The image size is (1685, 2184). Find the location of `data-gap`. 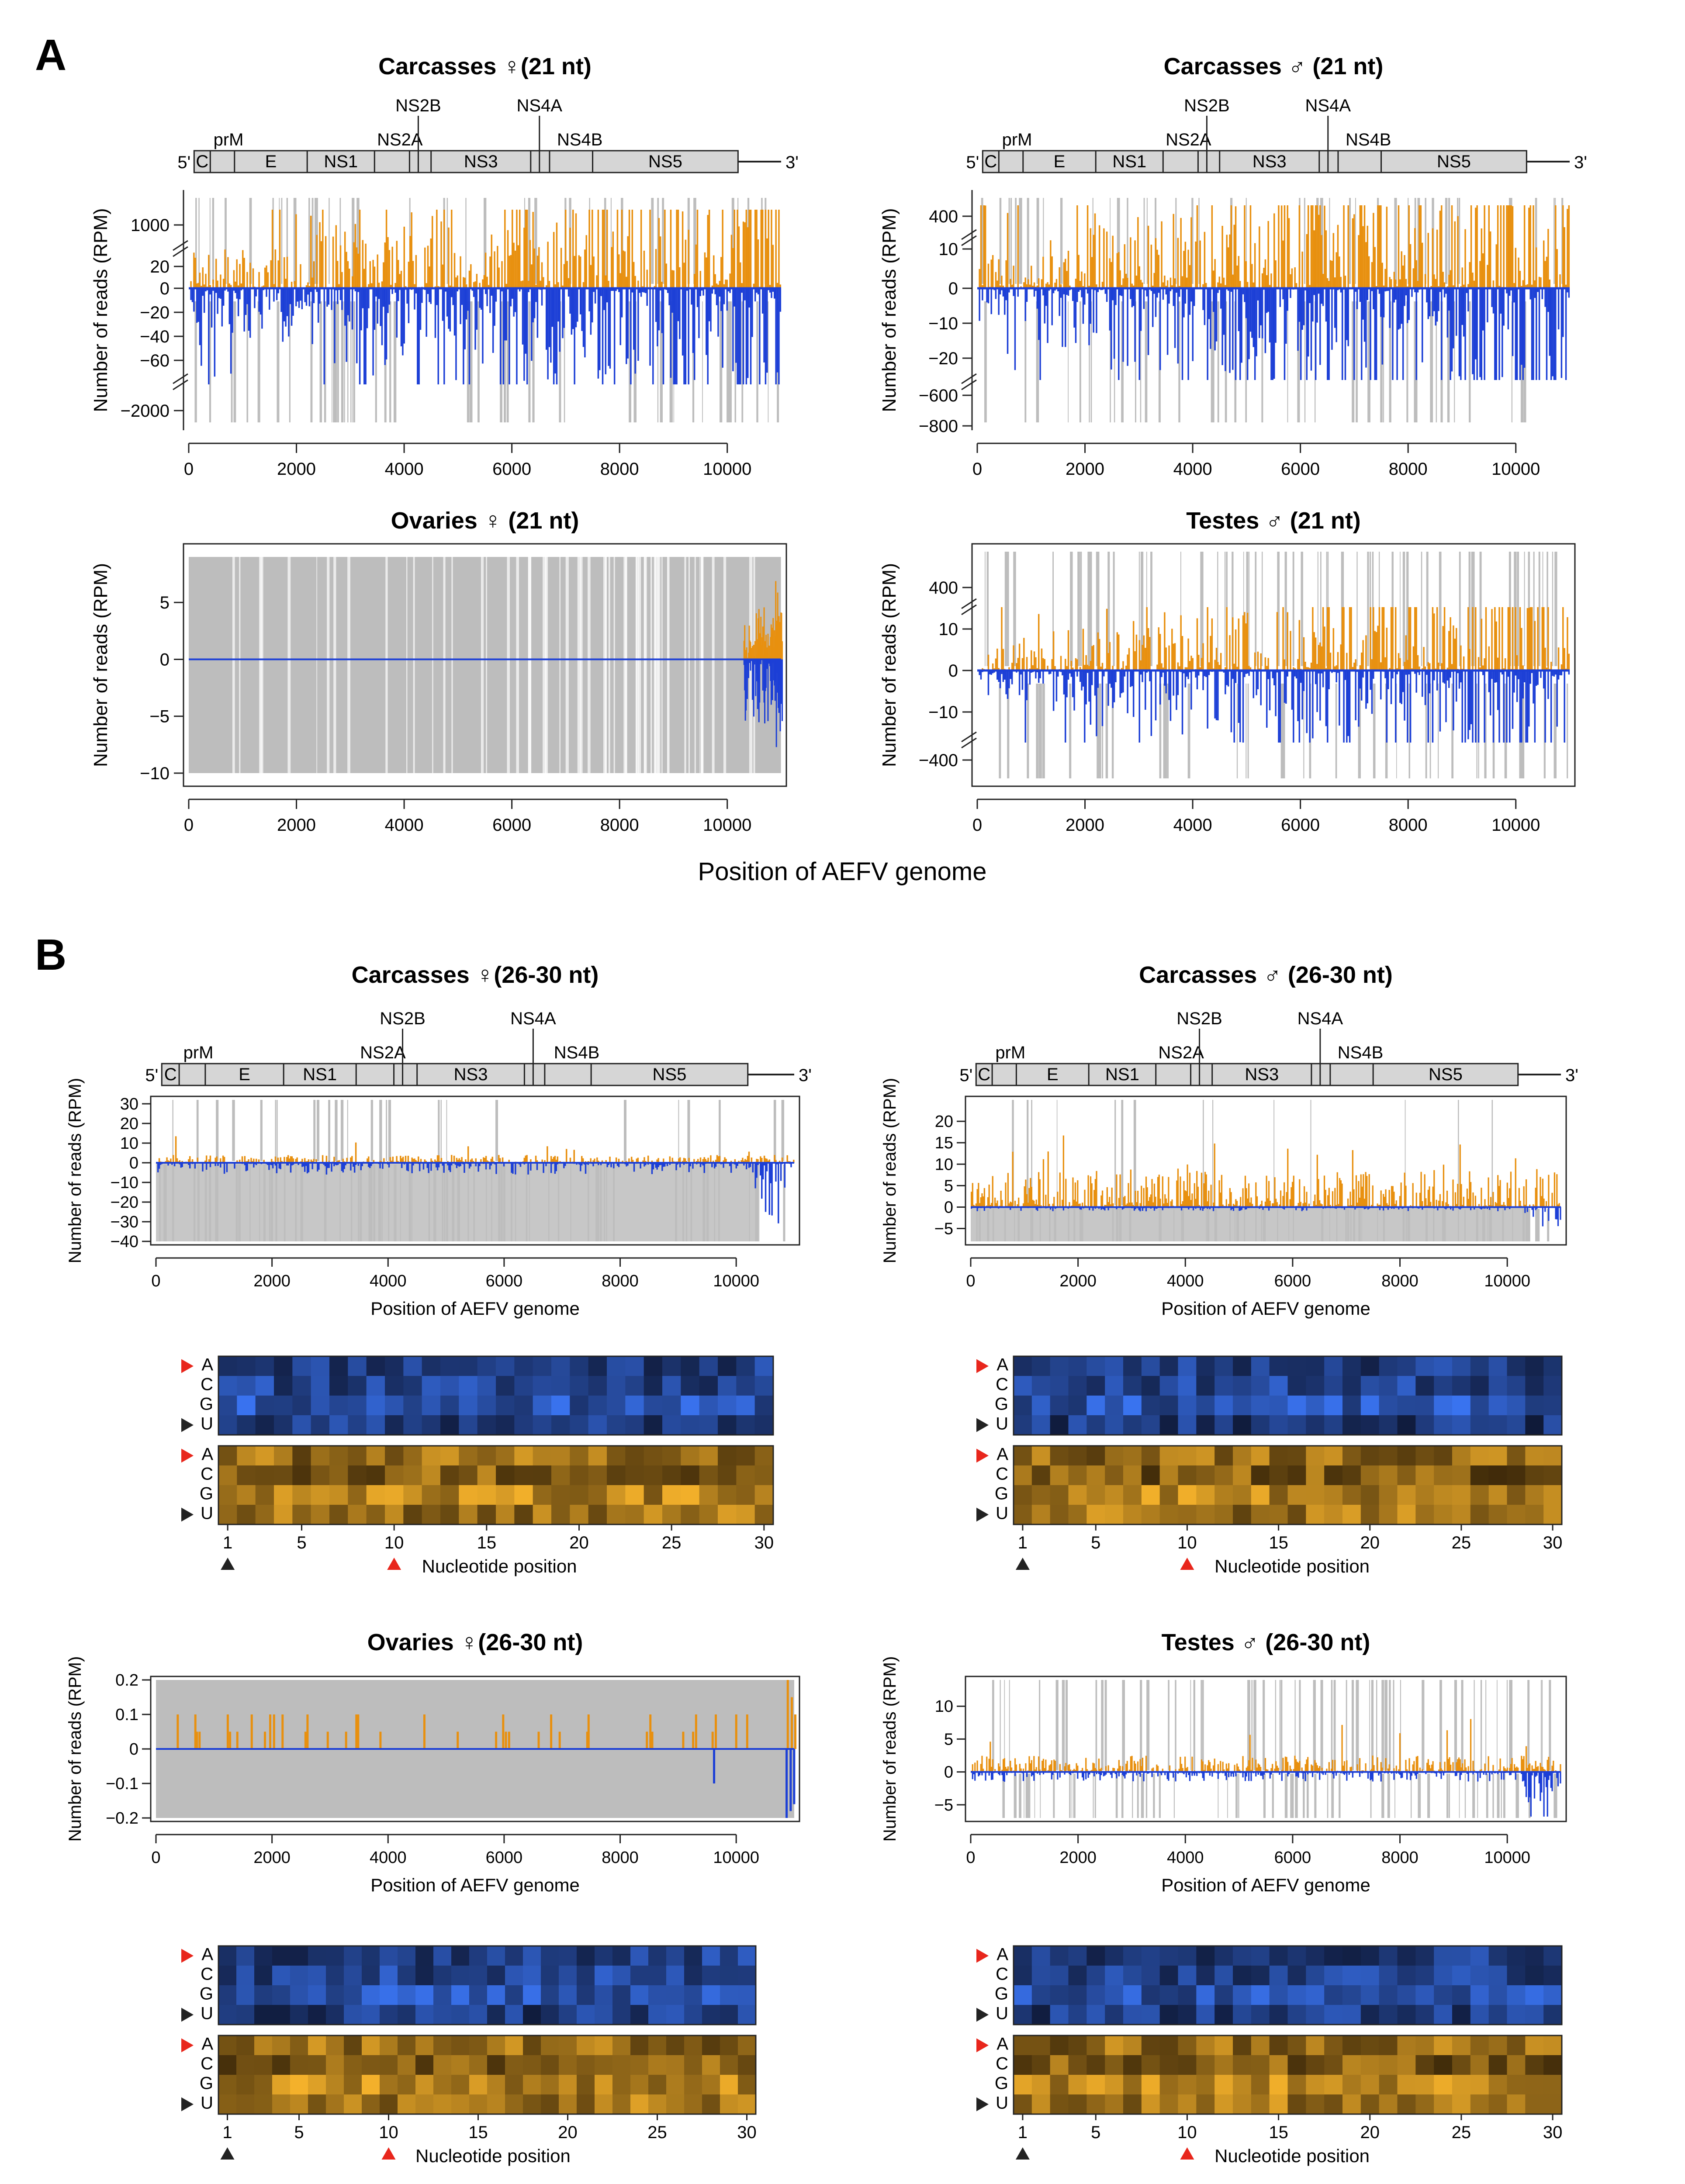

data-gap is located at coordinates (657, 665).